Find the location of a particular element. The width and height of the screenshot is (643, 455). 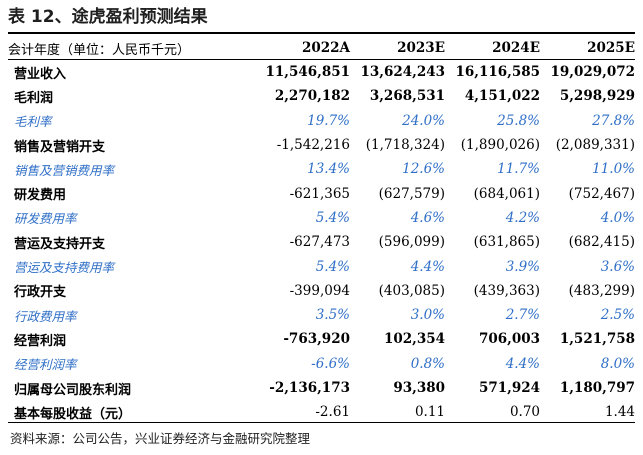

row-label: 毛利润 is located at coordinates (34, 98).